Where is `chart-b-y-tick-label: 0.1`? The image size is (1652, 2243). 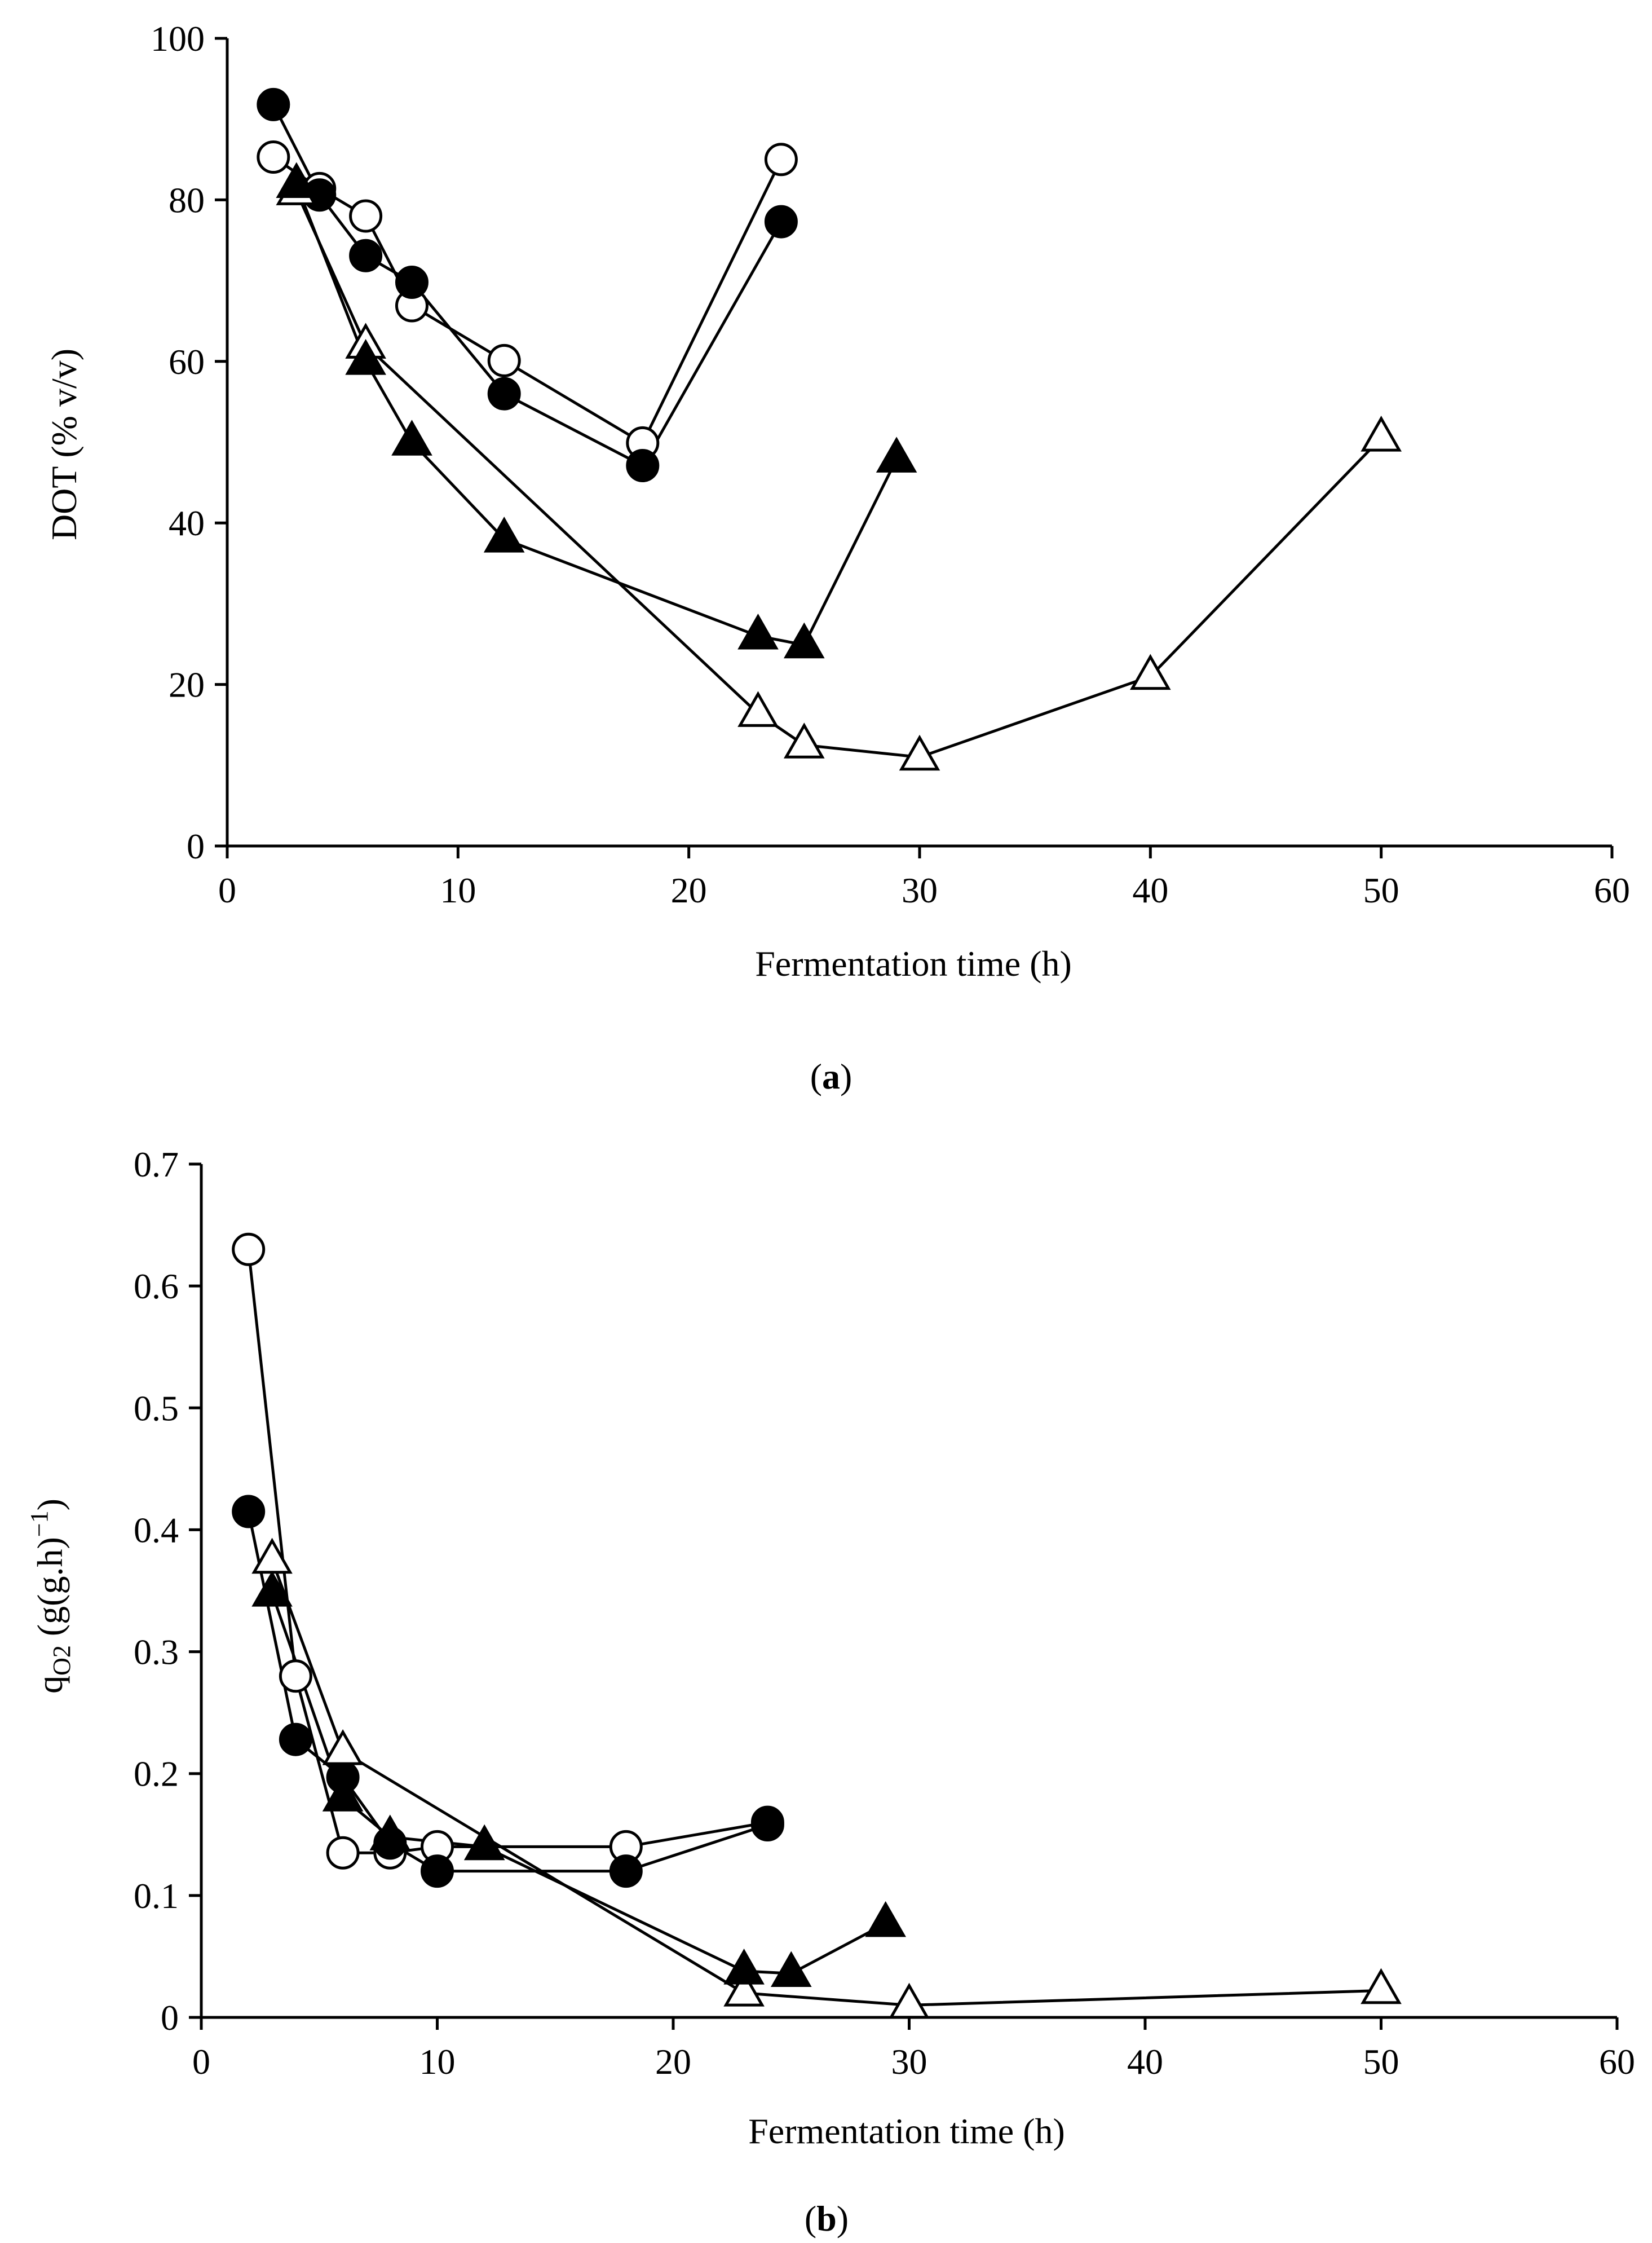 chart-b-y-tick-label: 0.1 is located at coordinates (156, 1896).